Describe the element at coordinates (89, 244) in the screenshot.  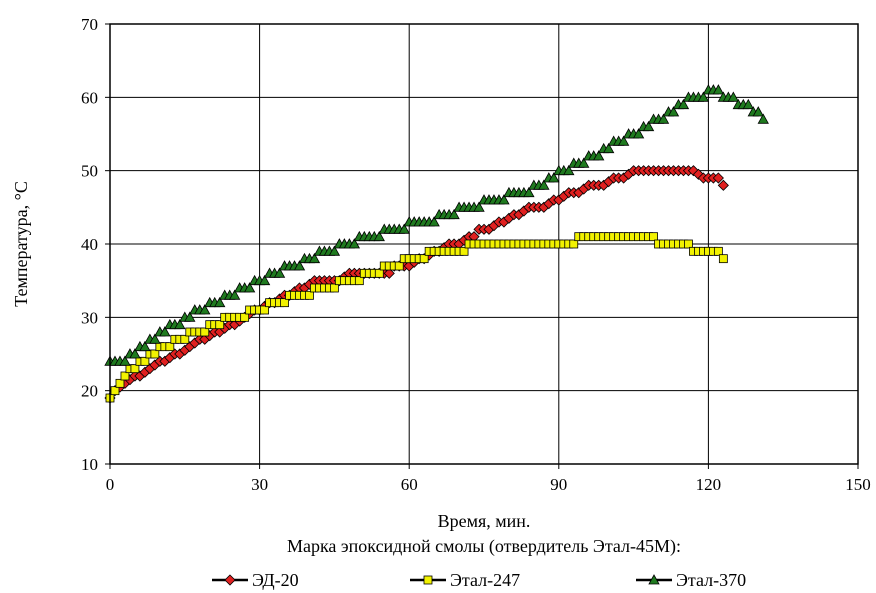
I see `y-tick-label: 40` at that location.